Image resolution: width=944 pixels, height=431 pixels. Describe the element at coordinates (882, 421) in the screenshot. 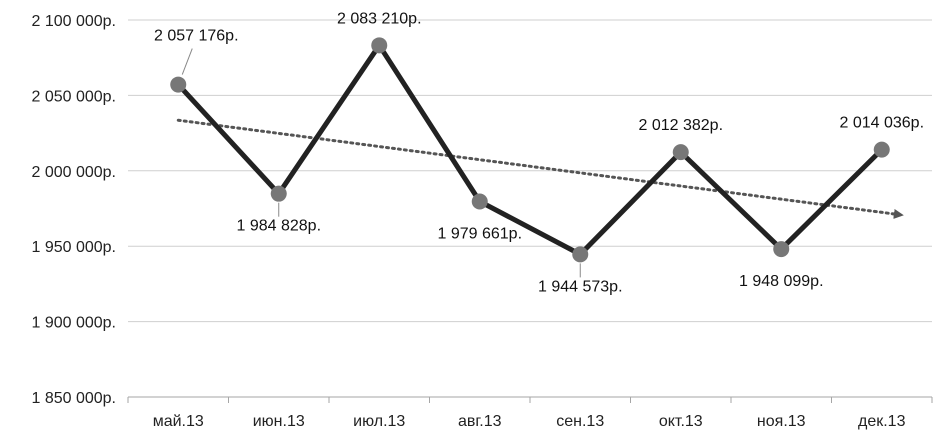

I see `x-tick-label: дек.13` at that location.